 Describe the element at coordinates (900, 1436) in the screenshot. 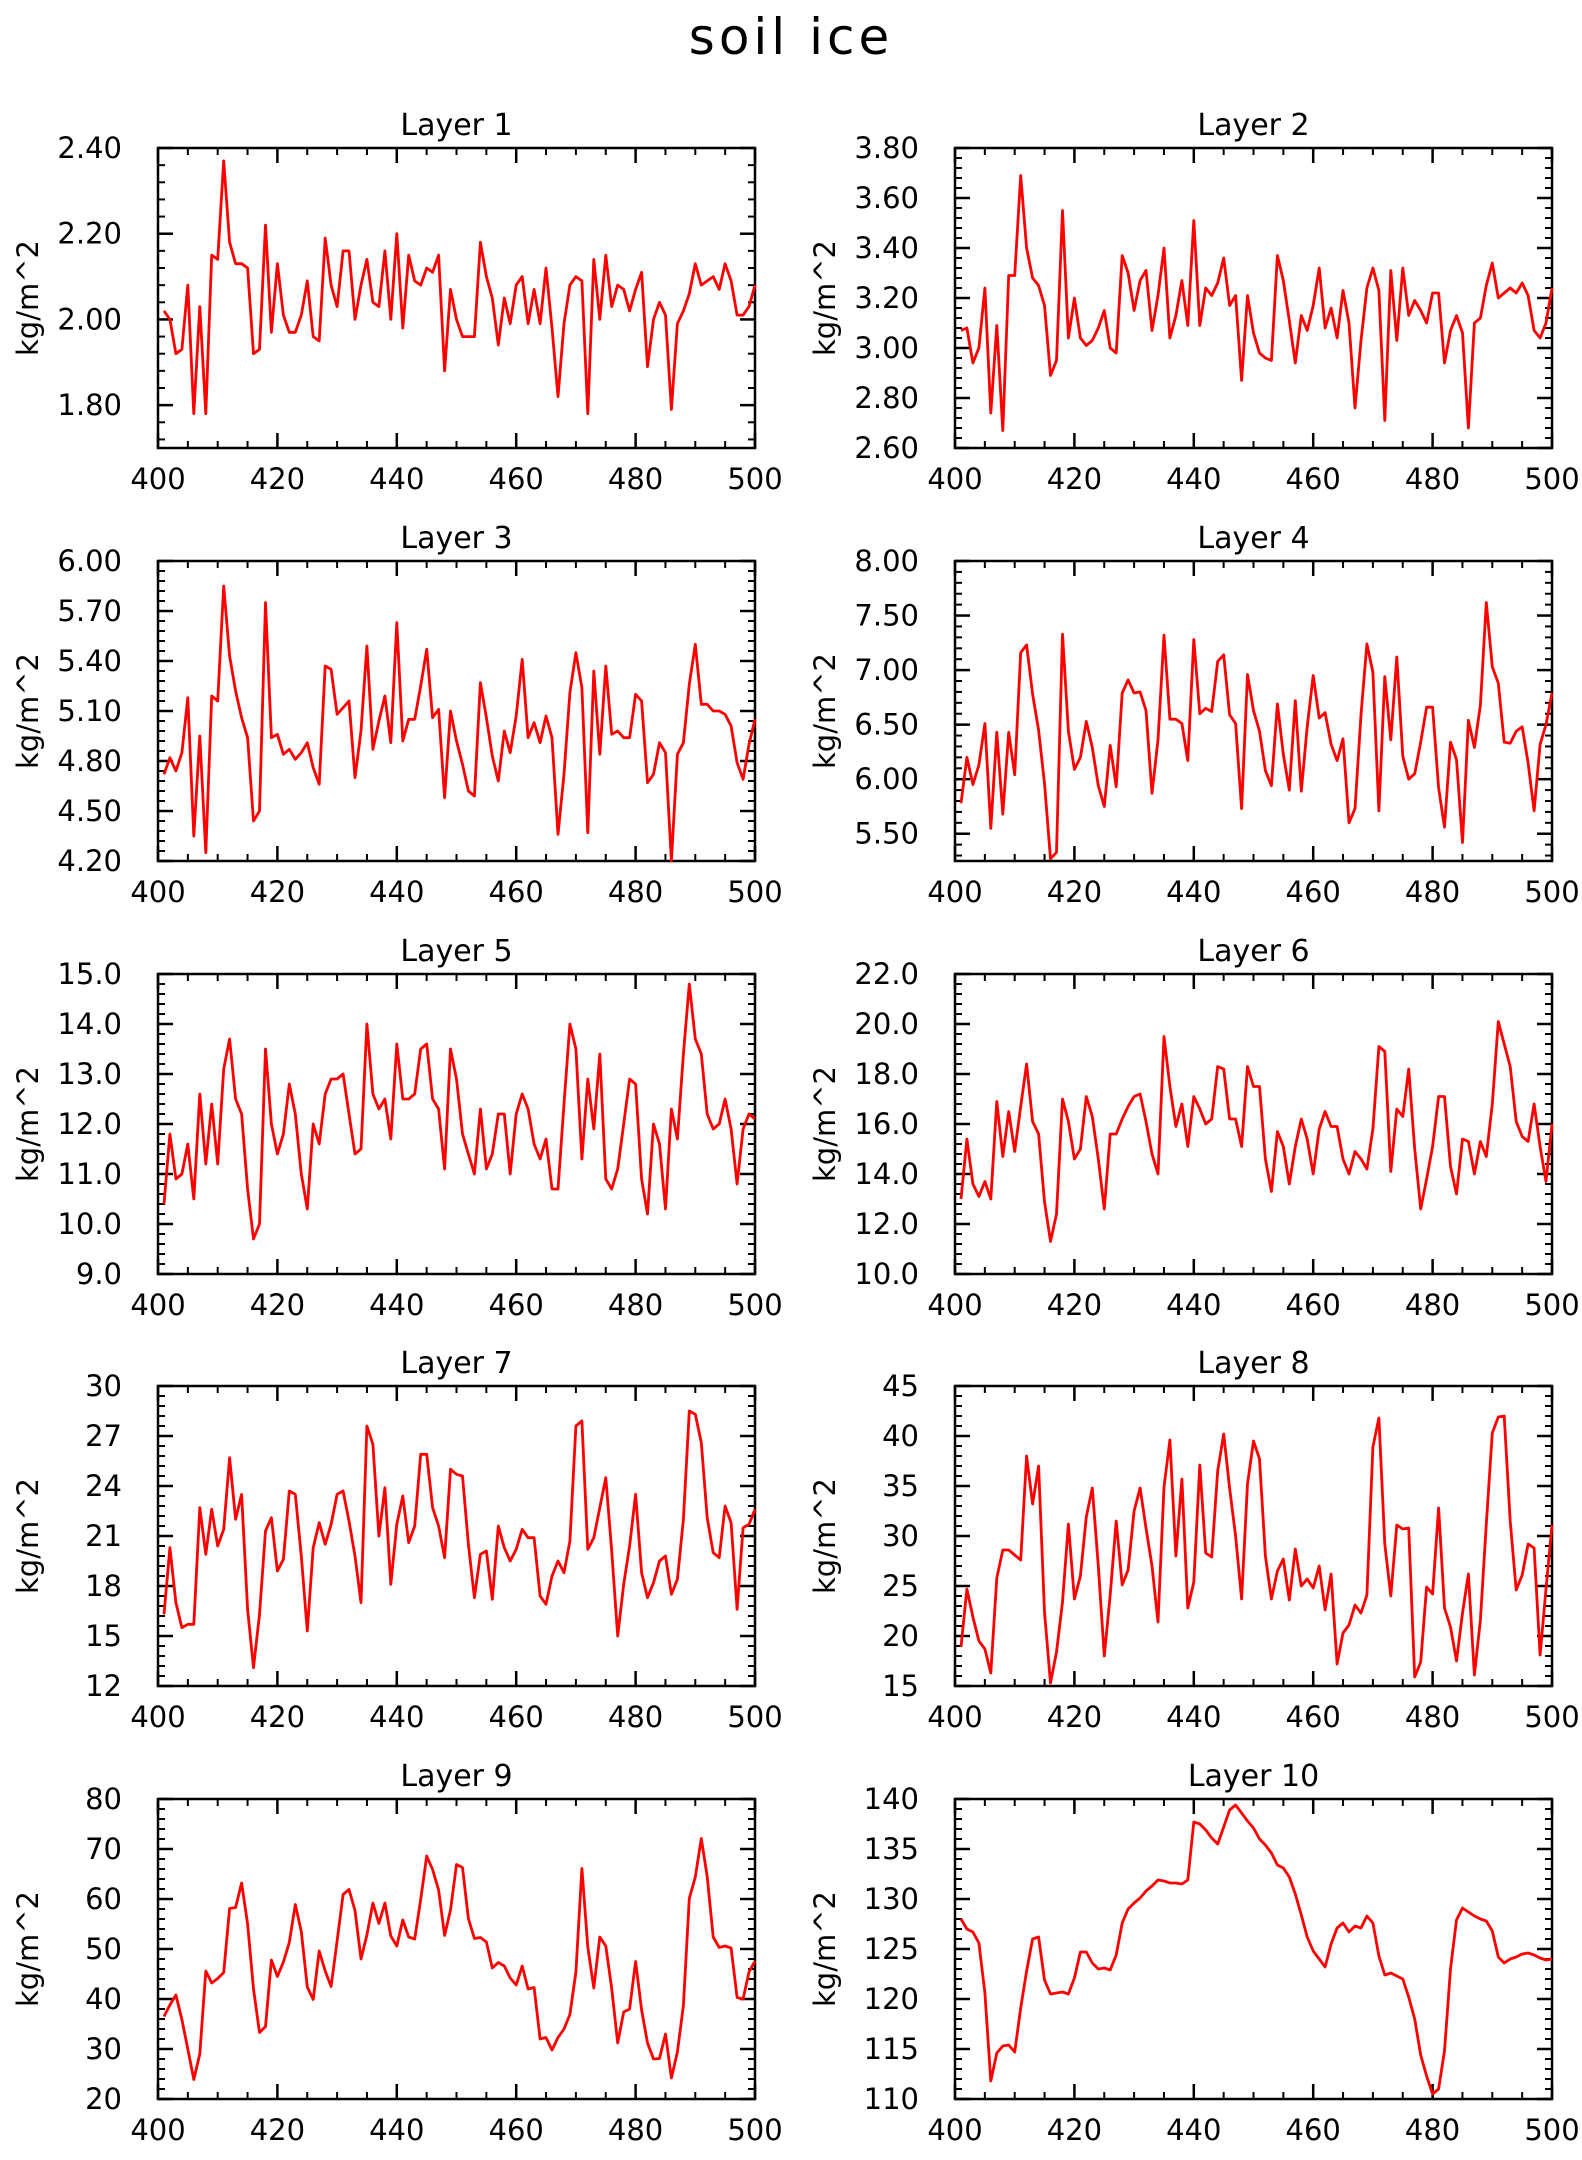

I see `y-tick-label: 40` at that location.